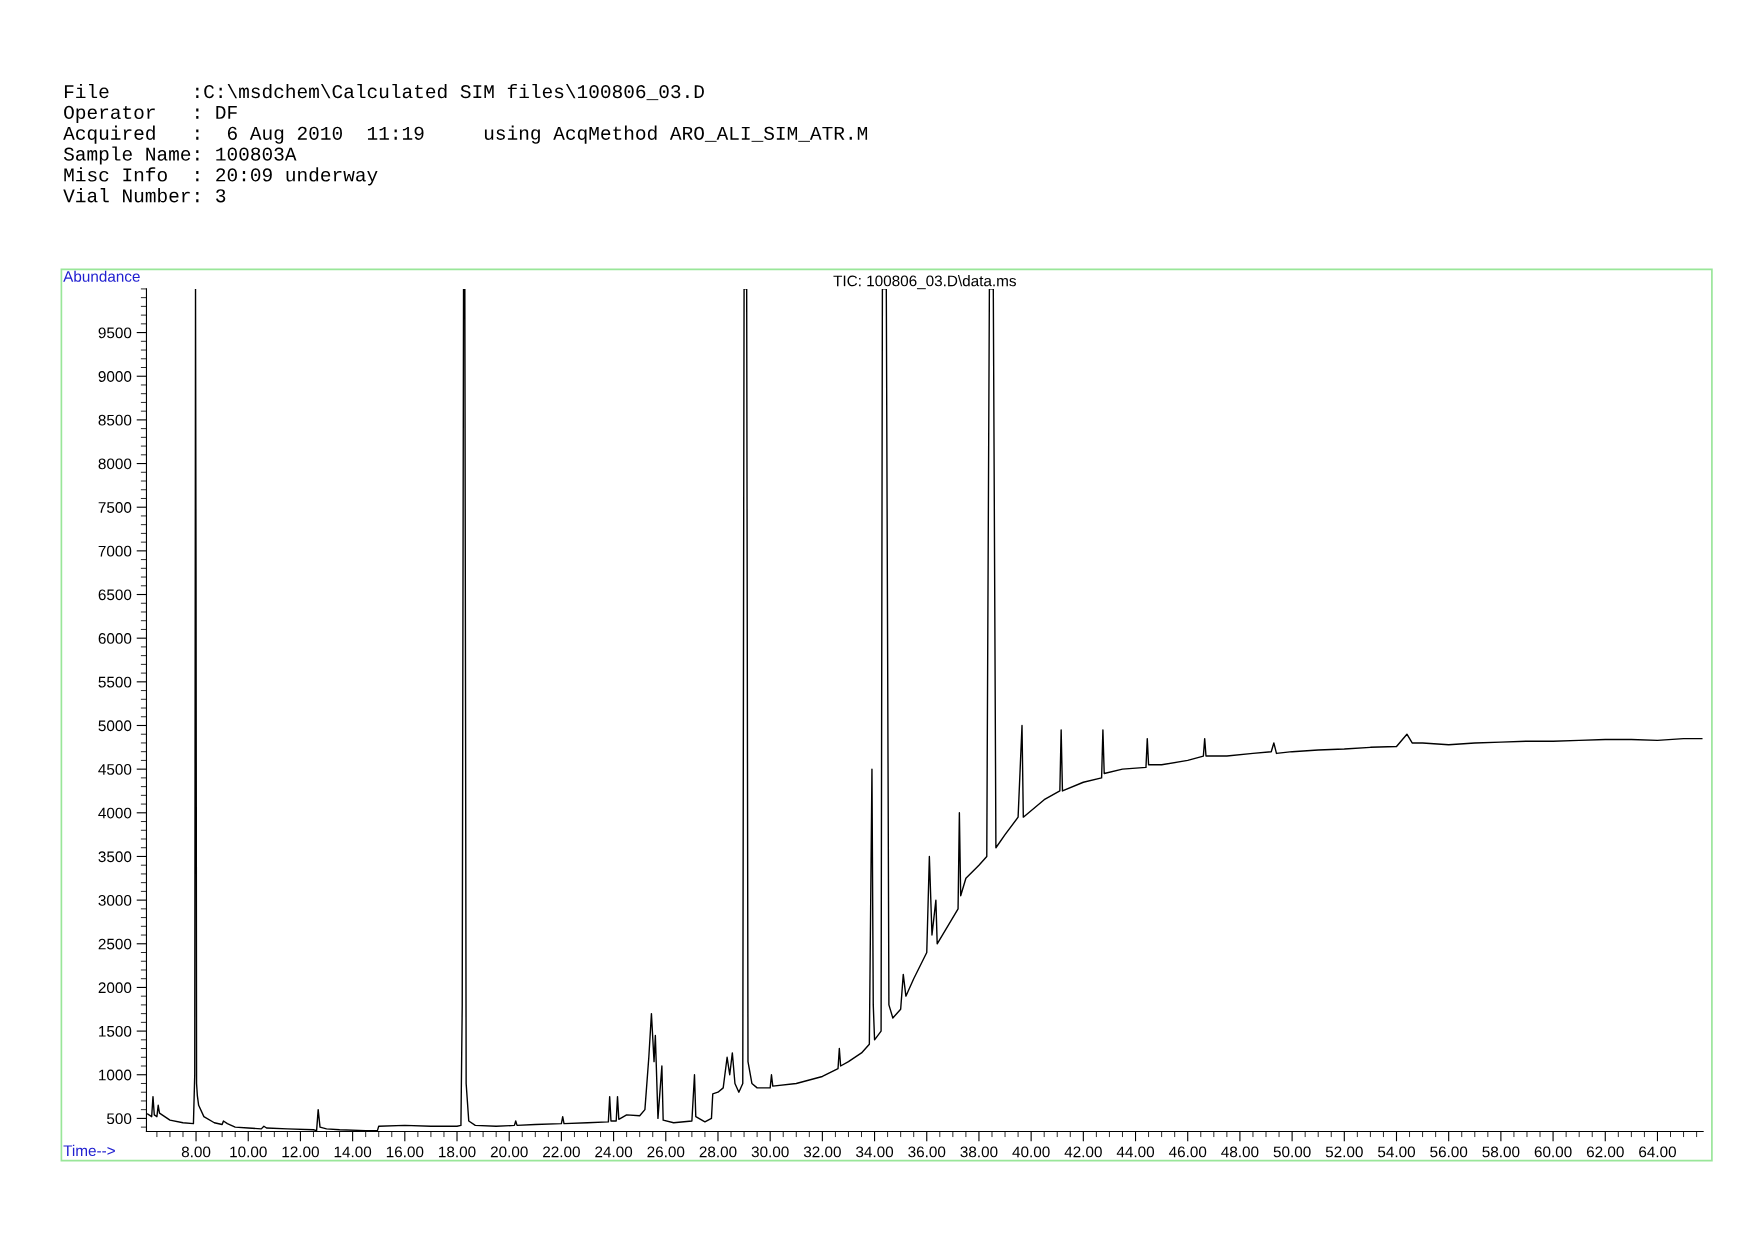  What do you see at coordinates (465, 134) in the screenshot?
I see `text: Acquired : 6 Aug 2010 11:19 using AcqMethod ARO_ALI_SIM_ATR.M` at bounding box center [465, 134].